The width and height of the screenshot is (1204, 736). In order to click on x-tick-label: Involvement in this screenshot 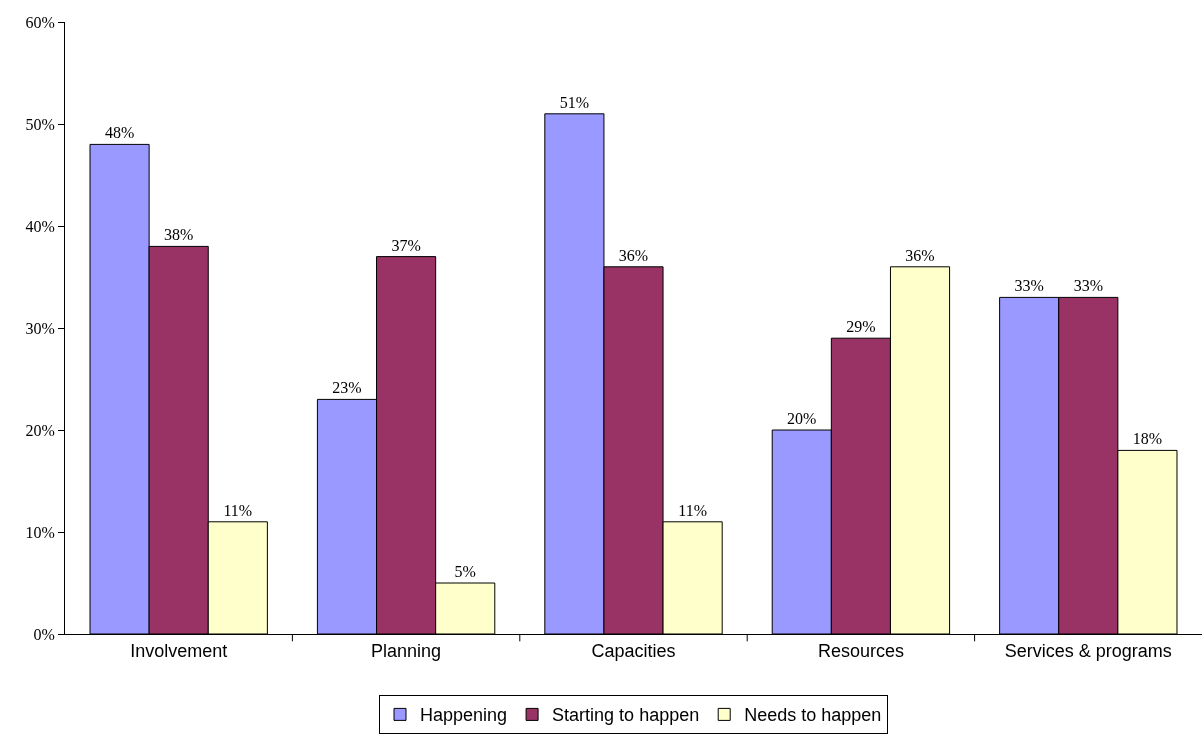, I will do `click(179, 650)`.